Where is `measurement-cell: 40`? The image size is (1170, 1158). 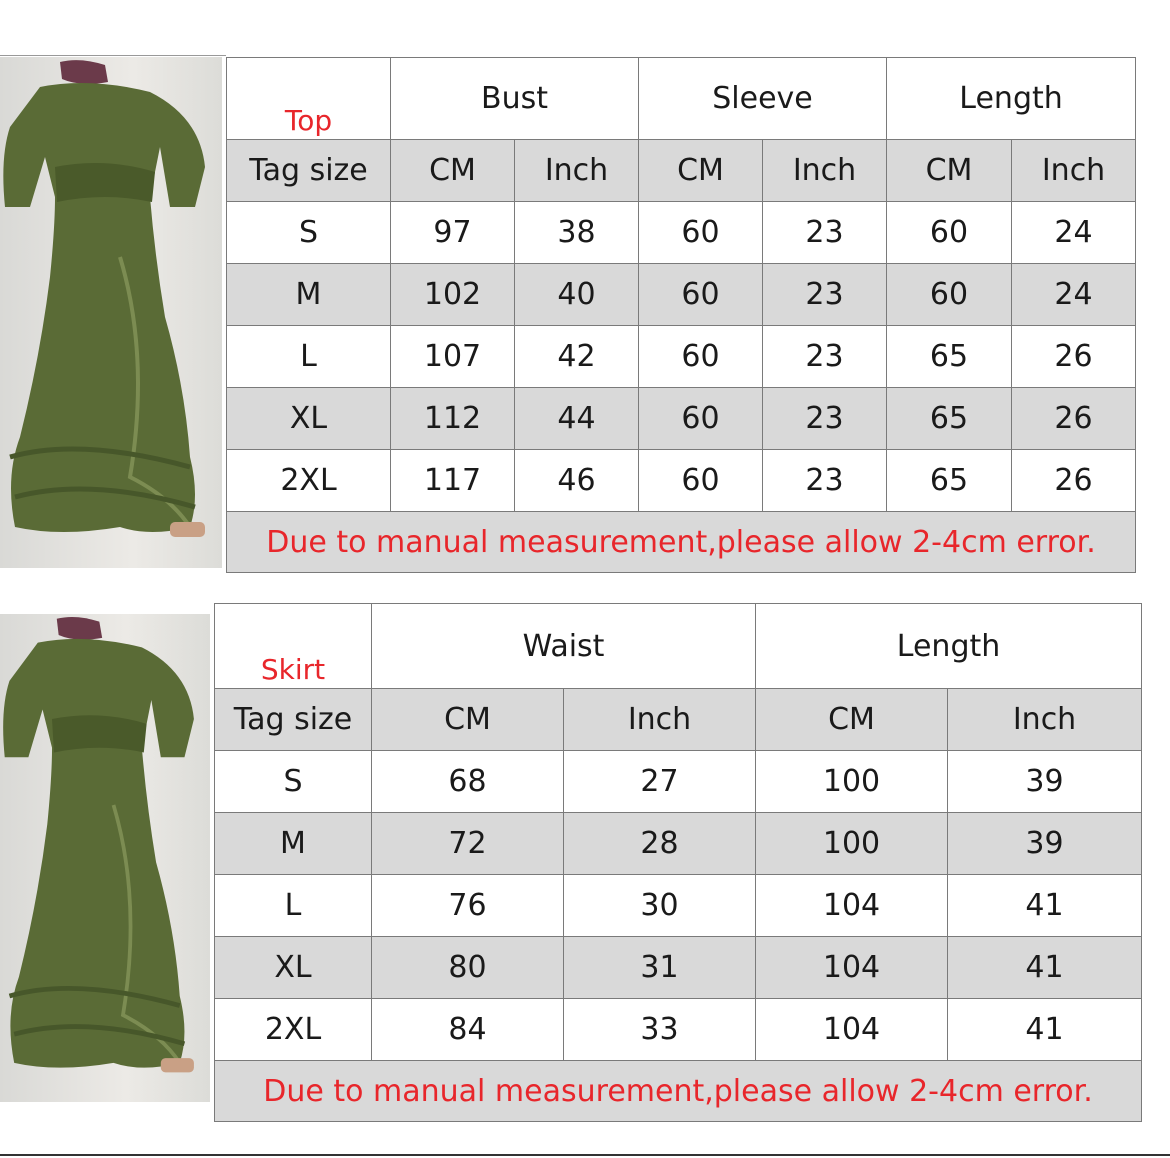 measurement-cell: 40 is located at coordinates (576, 294).